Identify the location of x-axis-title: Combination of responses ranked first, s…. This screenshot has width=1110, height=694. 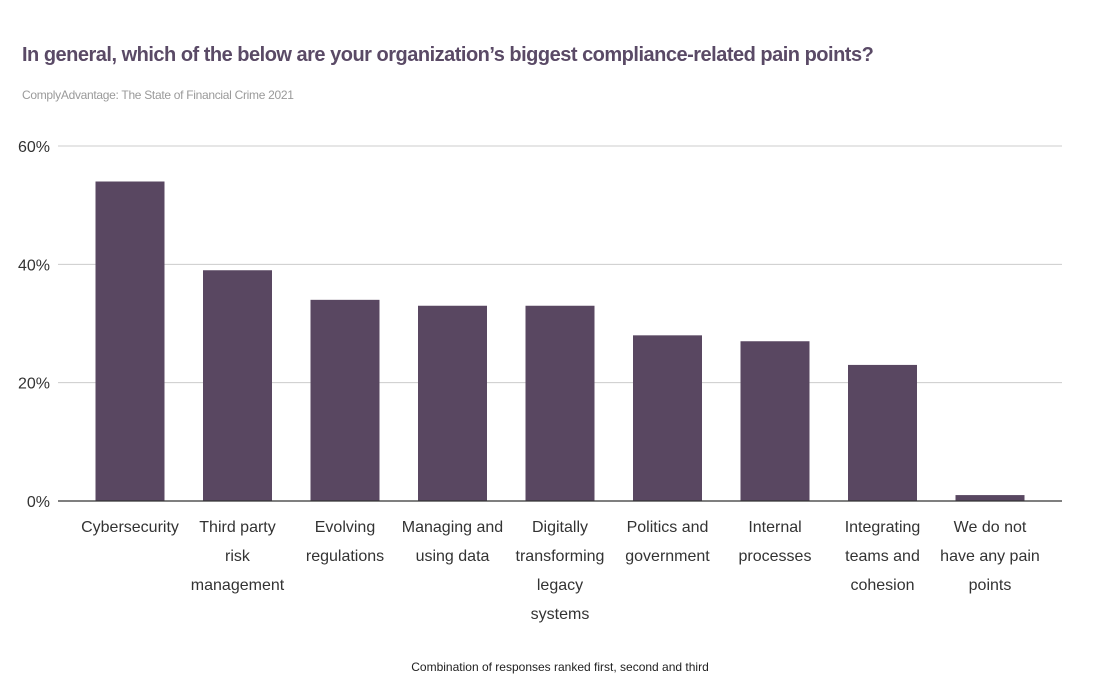
(560, 667).